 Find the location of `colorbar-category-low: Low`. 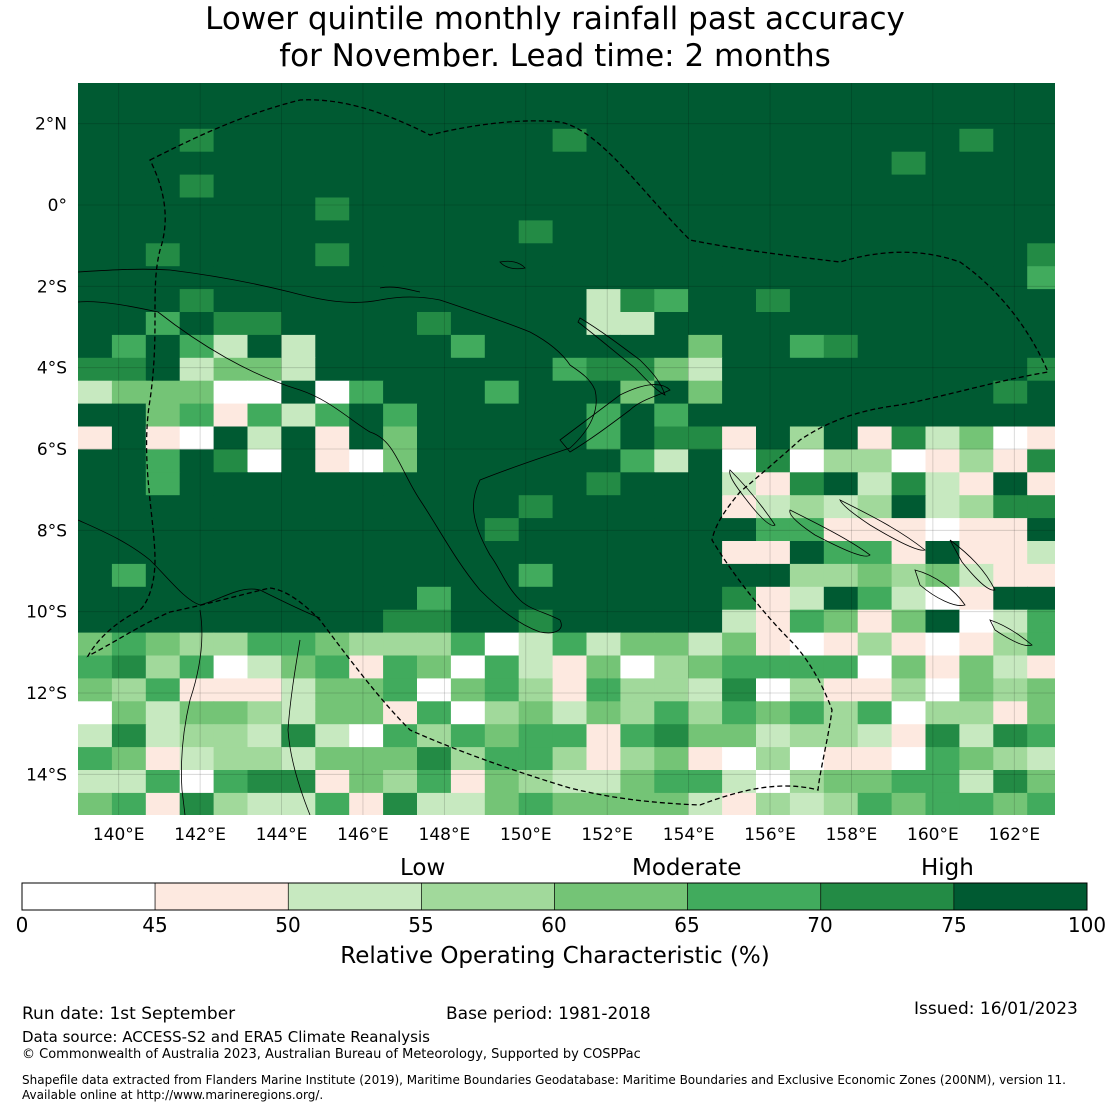

colorbar-category-low: Low is located at coordinates (423, 868).